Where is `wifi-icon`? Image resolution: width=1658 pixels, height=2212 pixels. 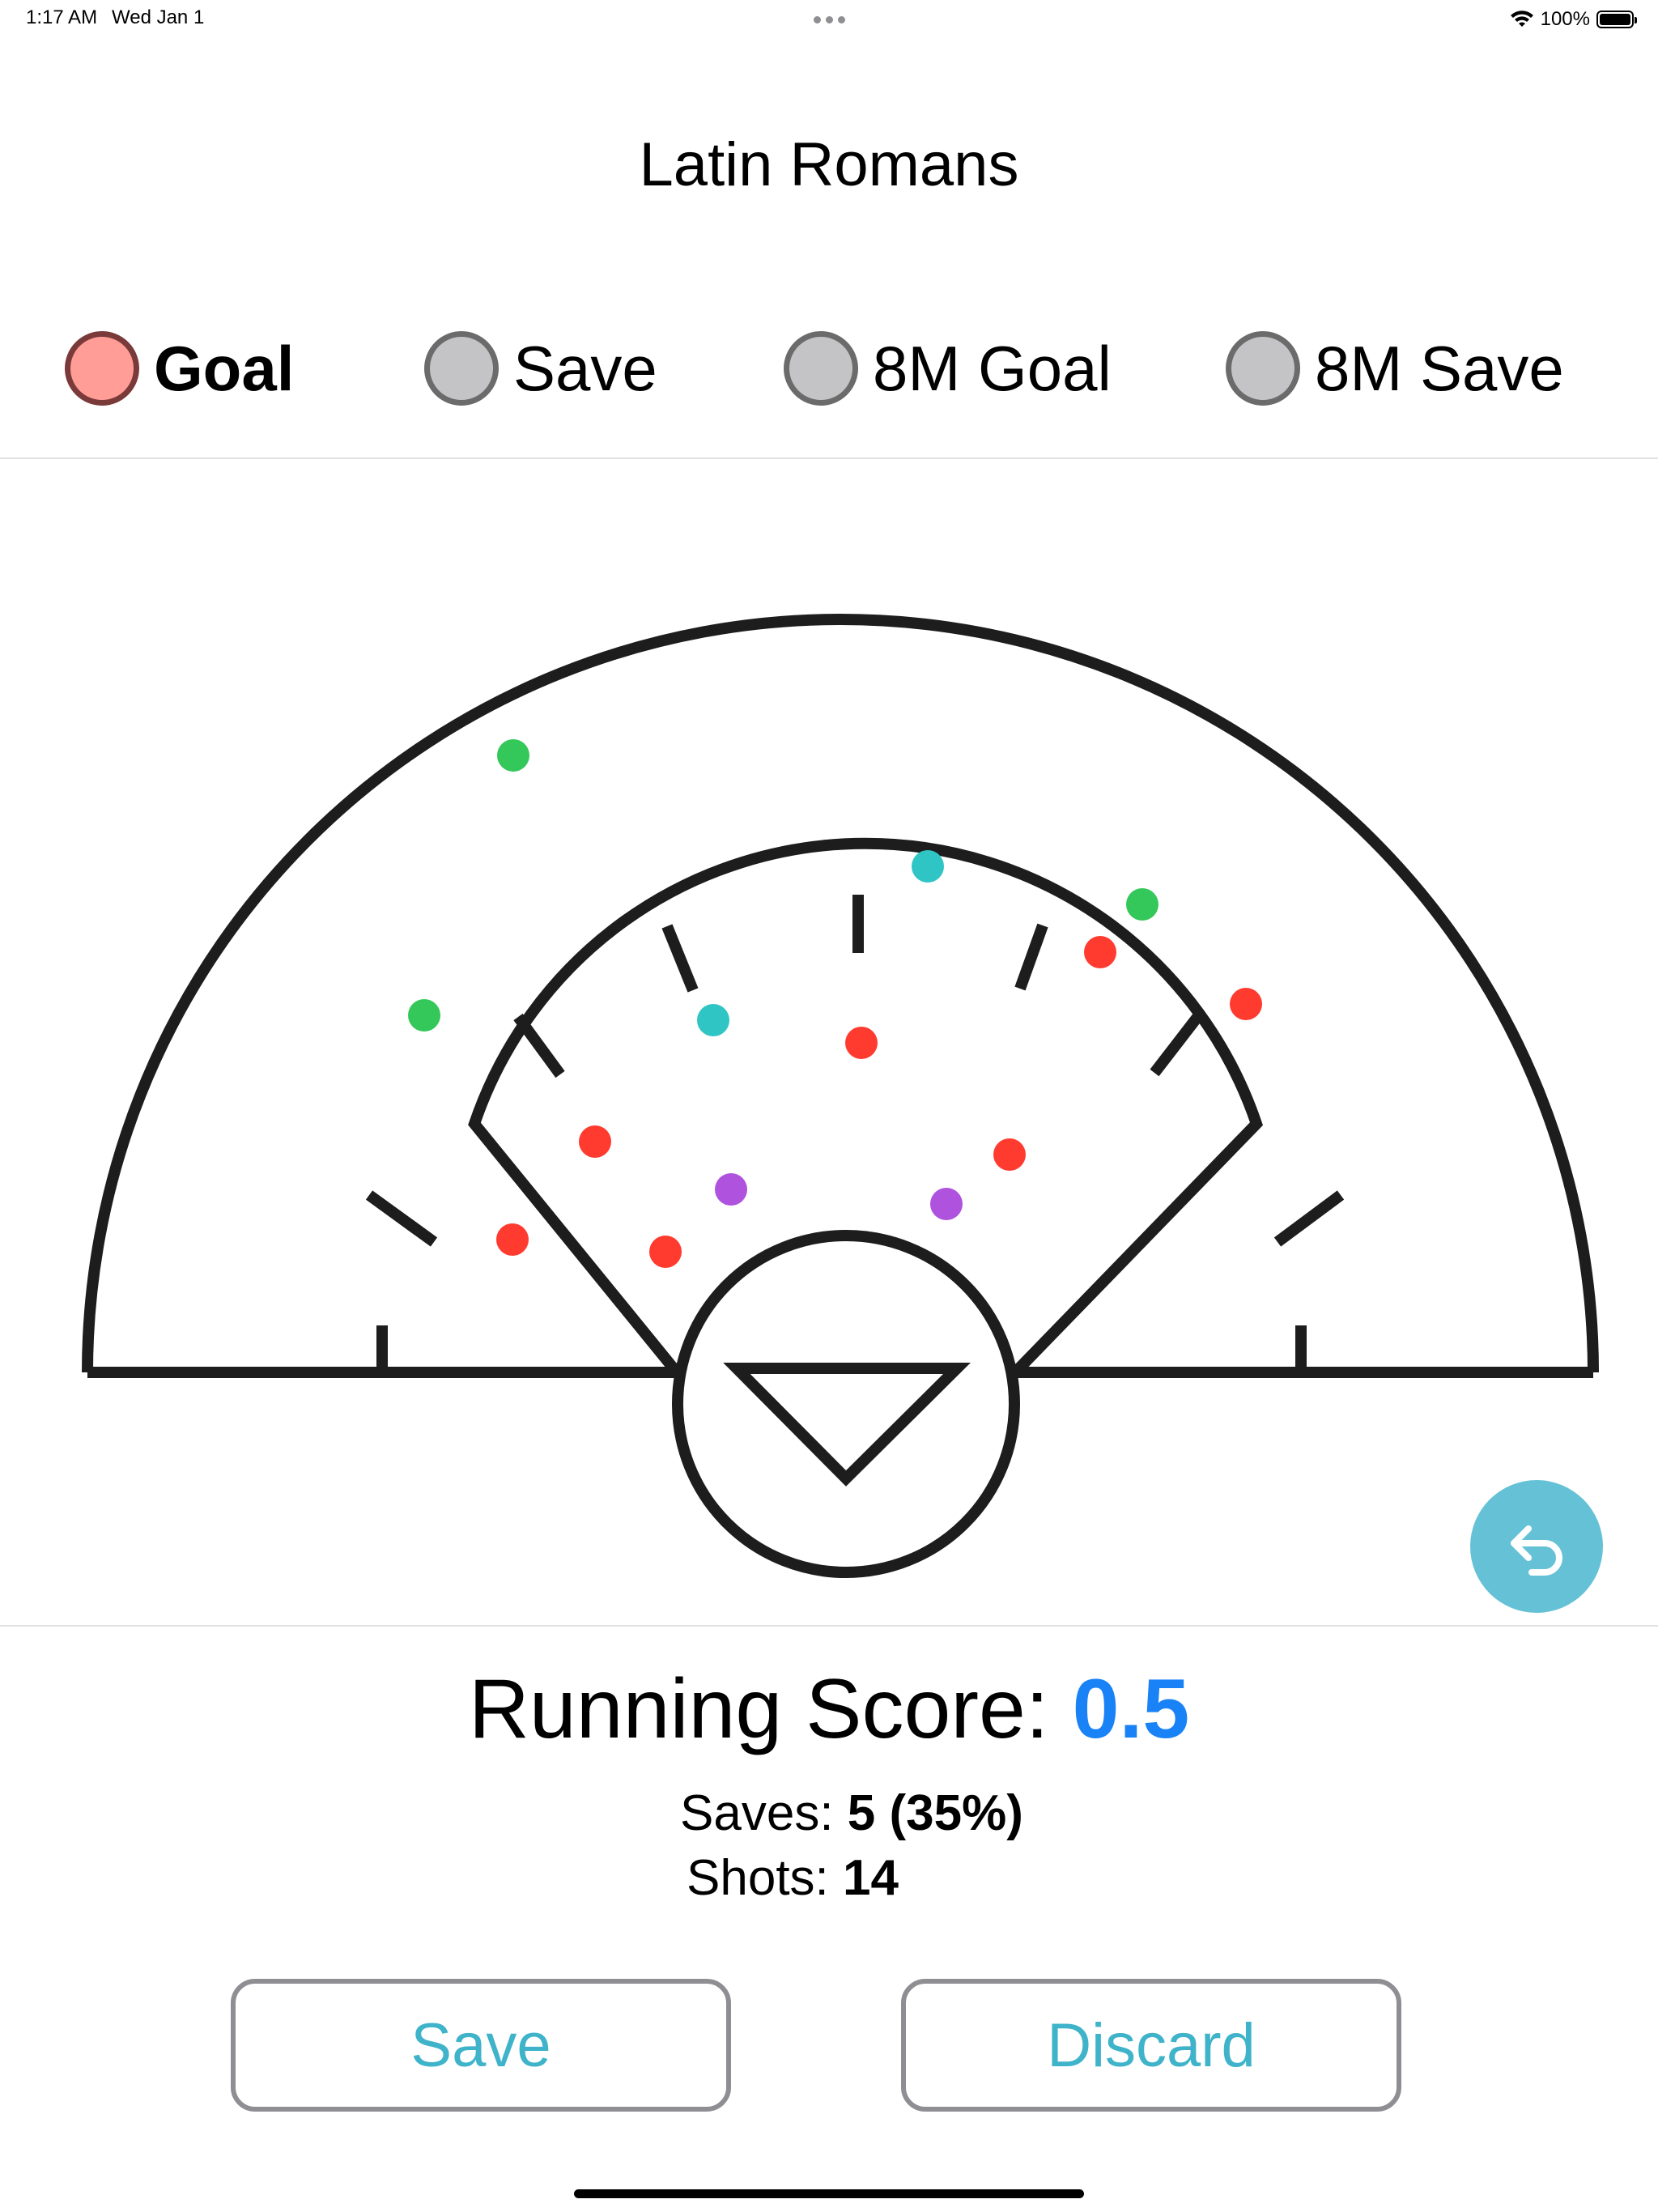
wifi-icon is located at coordinates (1521, 19).